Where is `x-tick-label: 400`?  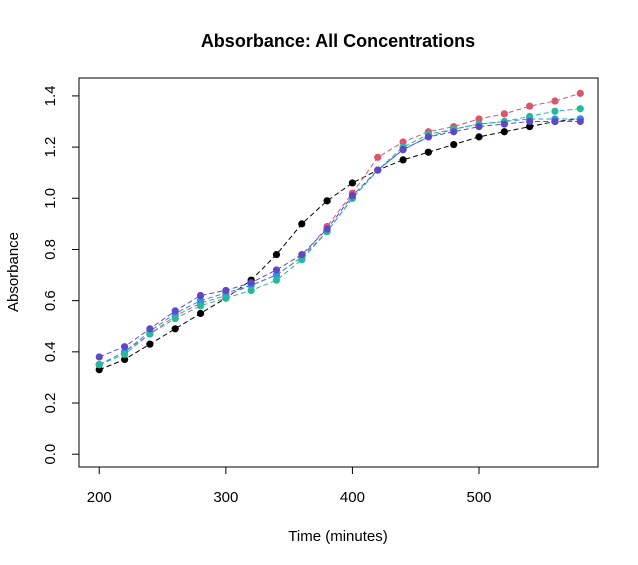 x-tick-label: 400 is located at coordinates (352, 497).